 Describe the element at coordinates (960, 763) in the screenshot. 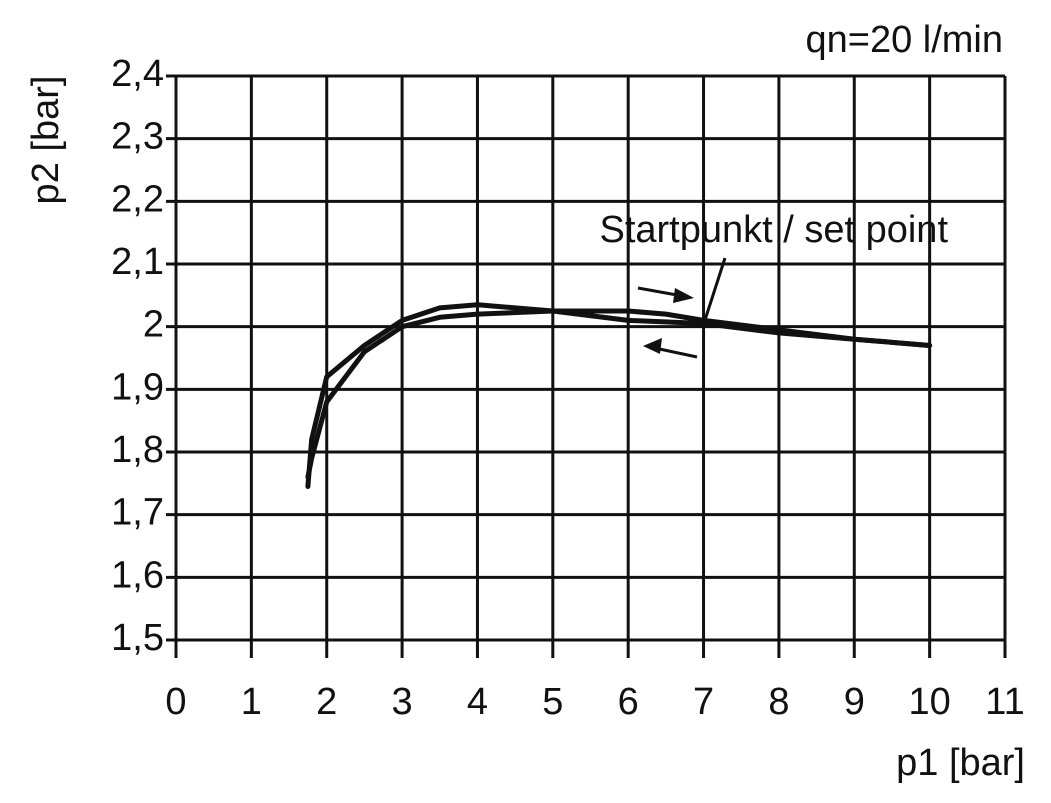

I see `x-axis-label: p1 [bar]` at that location.